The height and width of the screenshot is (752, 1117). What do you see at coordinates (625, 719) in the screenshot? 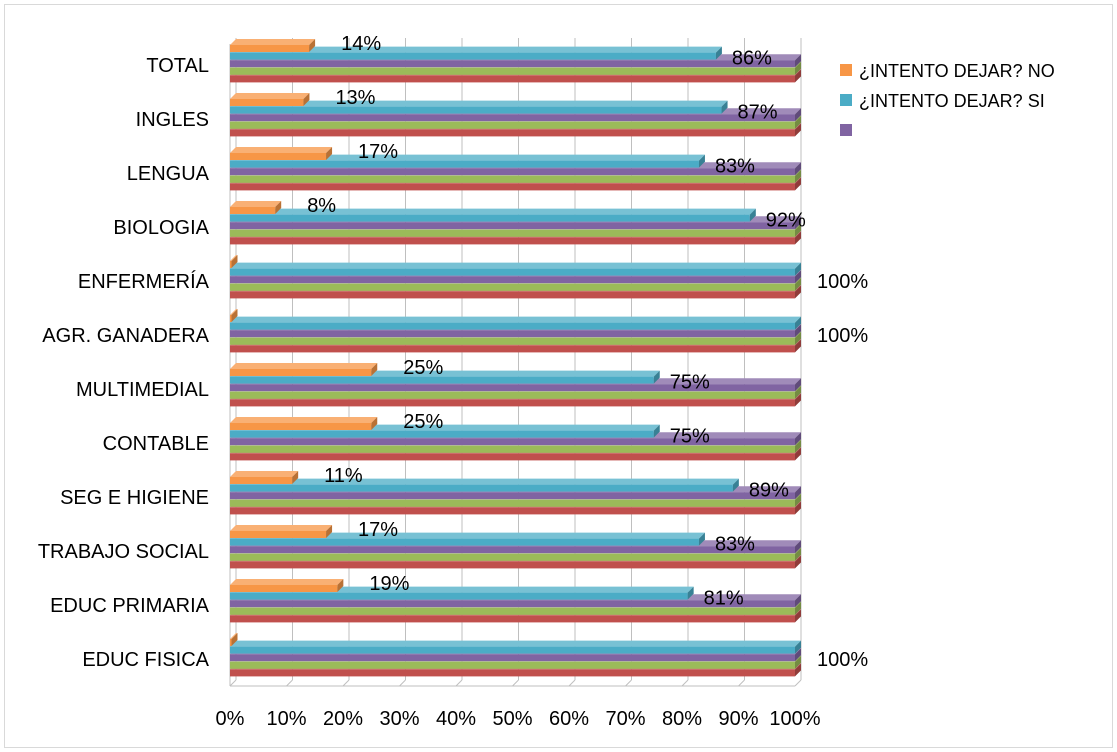
I see `x-tick-label: 70%` at bounding box center [625, 719].